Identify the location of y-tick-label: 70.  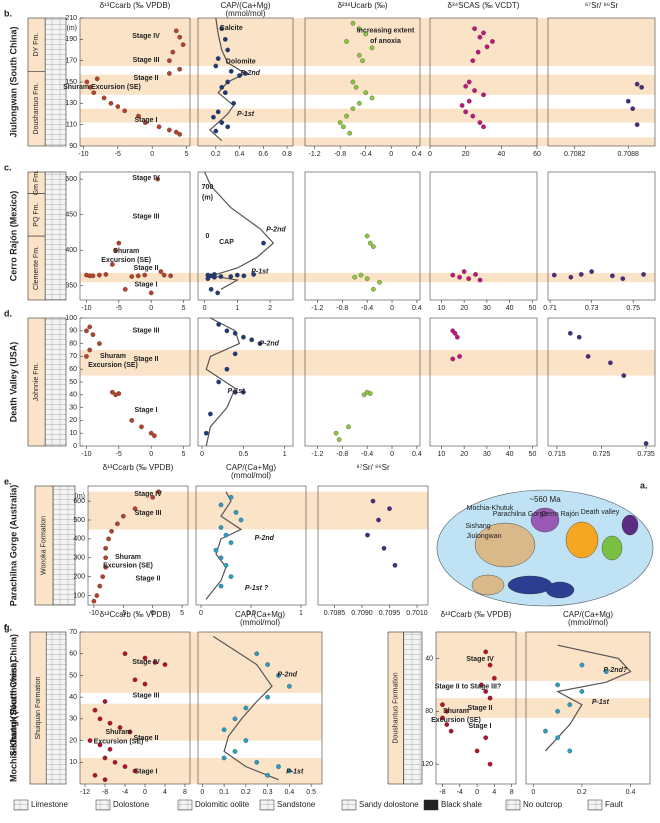
(73, 356).